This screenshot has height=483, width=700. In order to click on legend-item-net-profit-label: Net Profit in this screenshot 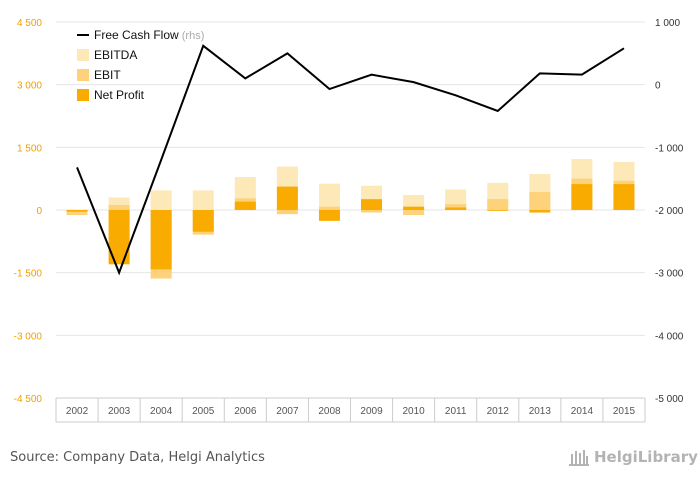, I will do `click(119, 95)`.